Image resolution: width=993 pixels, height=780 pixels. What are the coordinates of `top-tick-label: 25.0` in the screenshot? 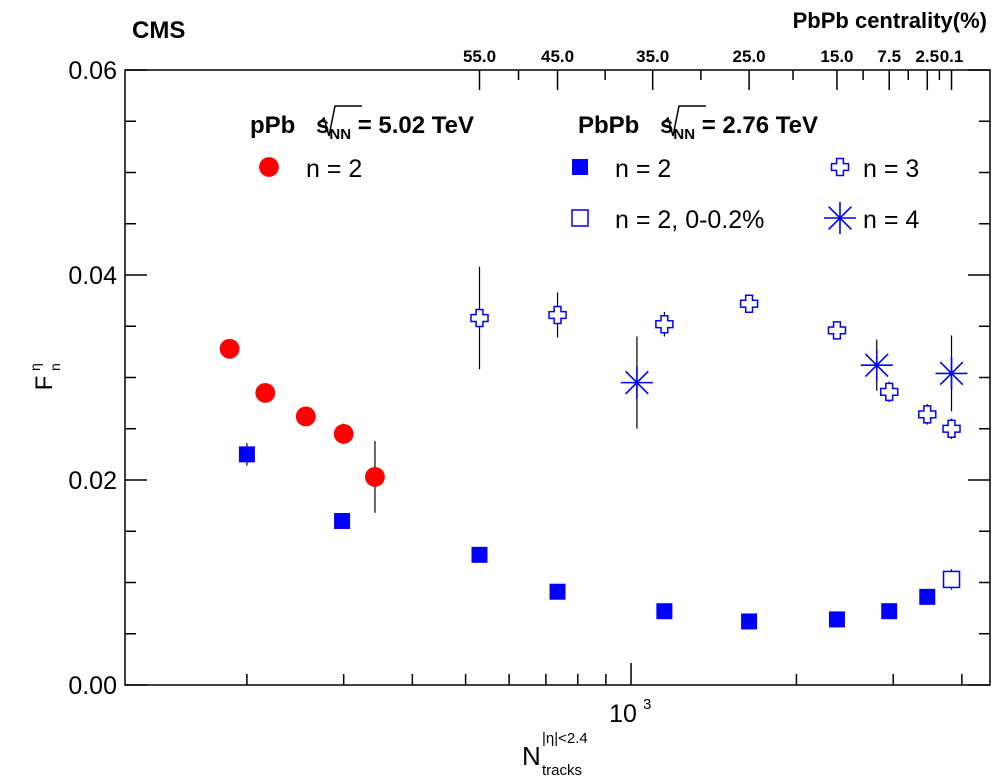 It's located at (749, 56).